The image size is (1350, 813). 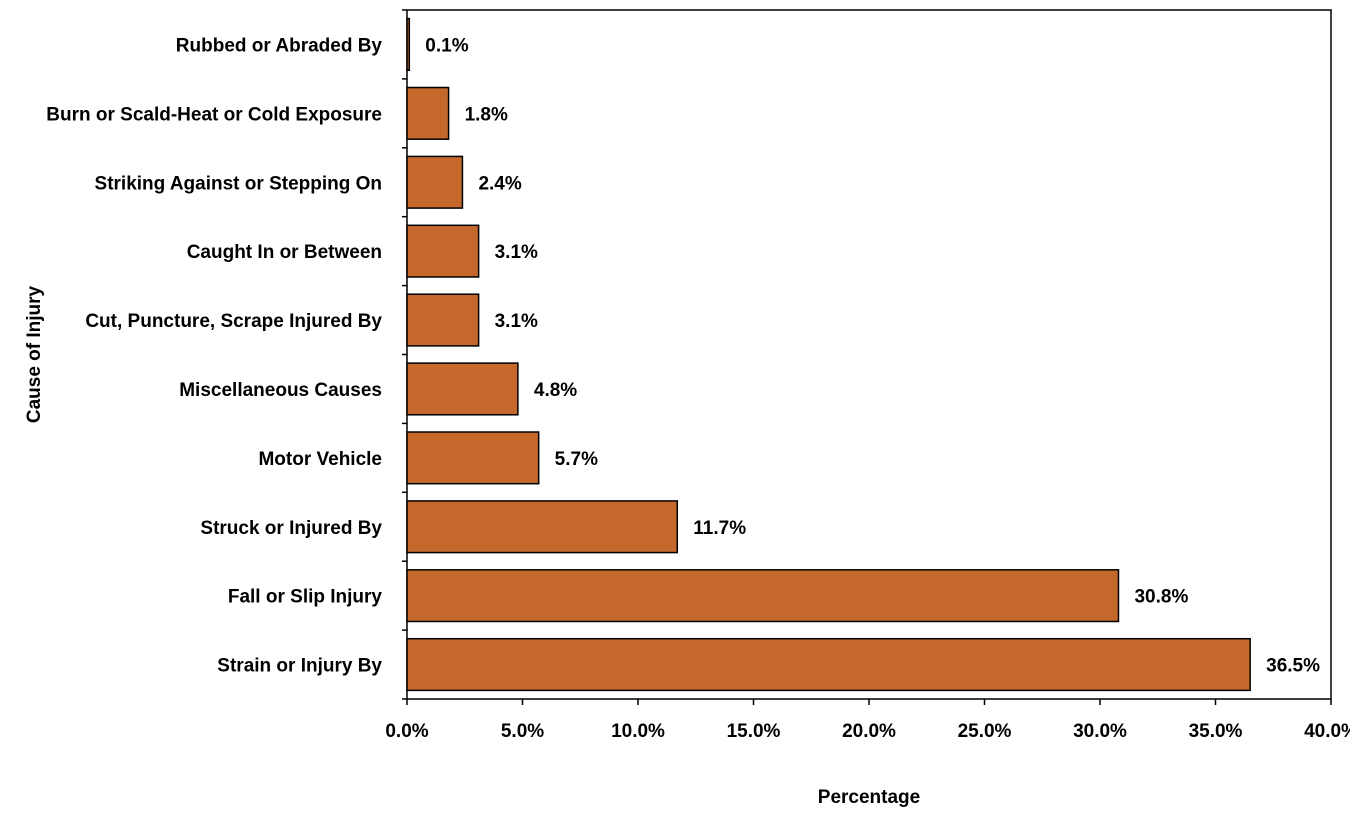 What do you see at coordinates (869, 797) in the screenshot?
I see `x-axis-title: Percentage` at bounding box center [869, 797].